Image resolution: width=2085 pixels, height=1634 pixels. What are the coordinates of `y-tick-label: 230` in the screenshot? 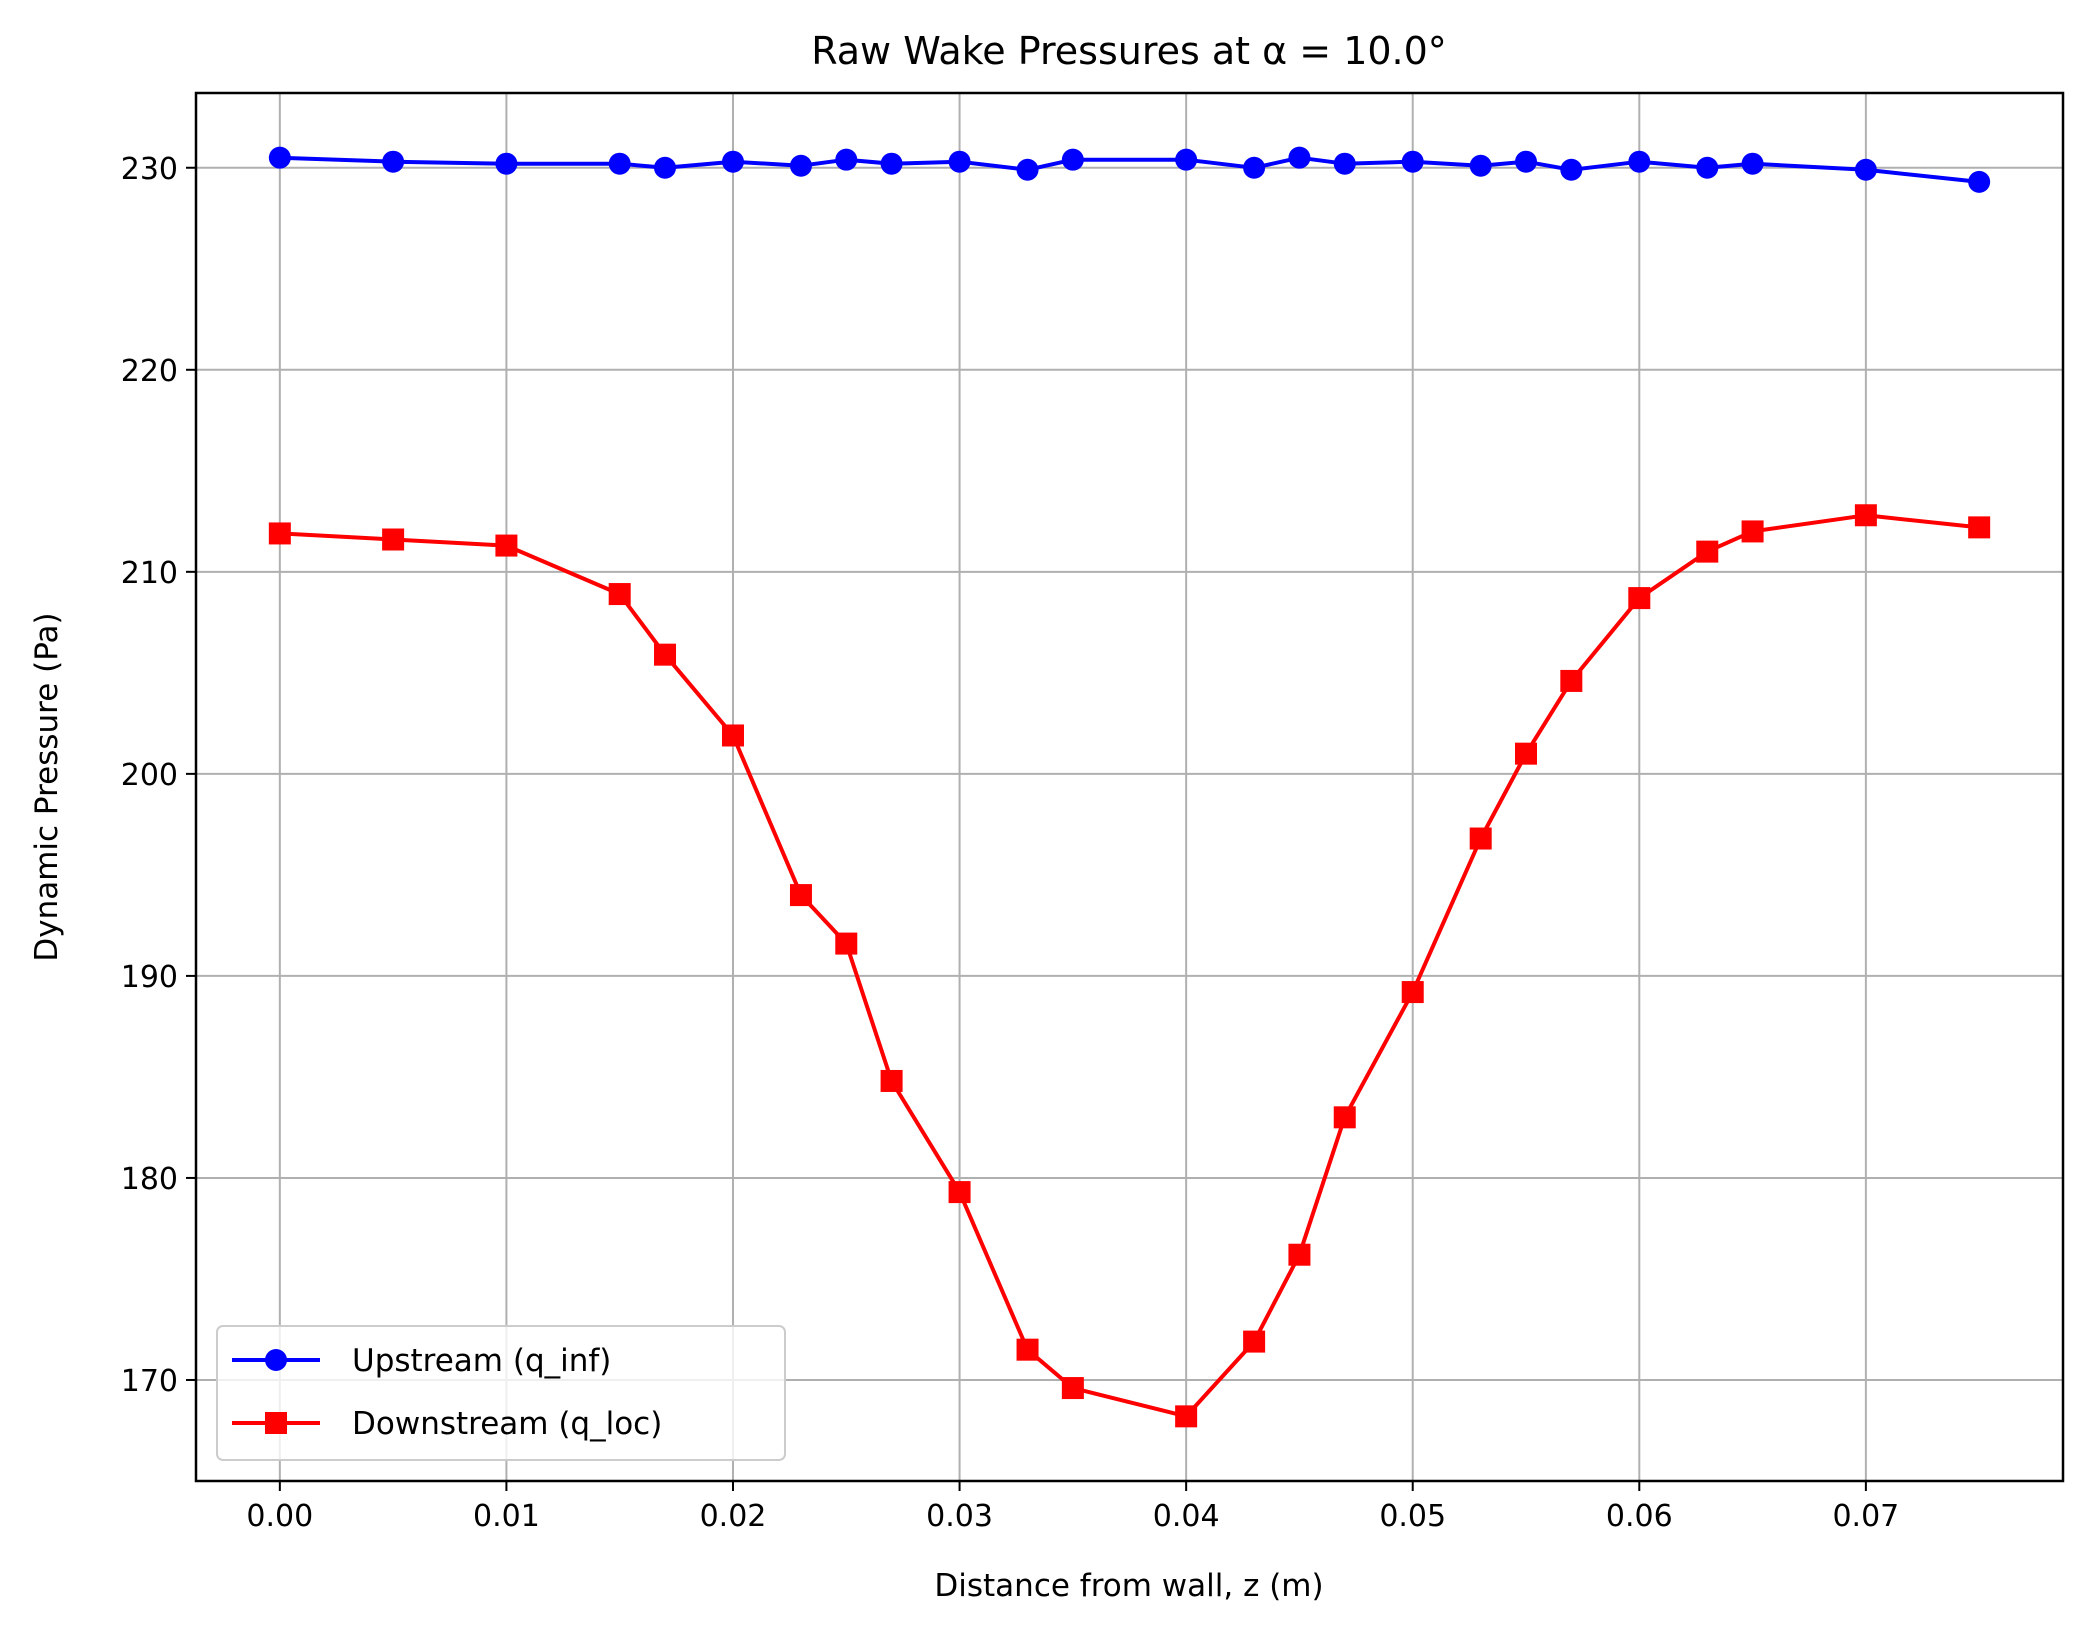 It's located at (149, 169).